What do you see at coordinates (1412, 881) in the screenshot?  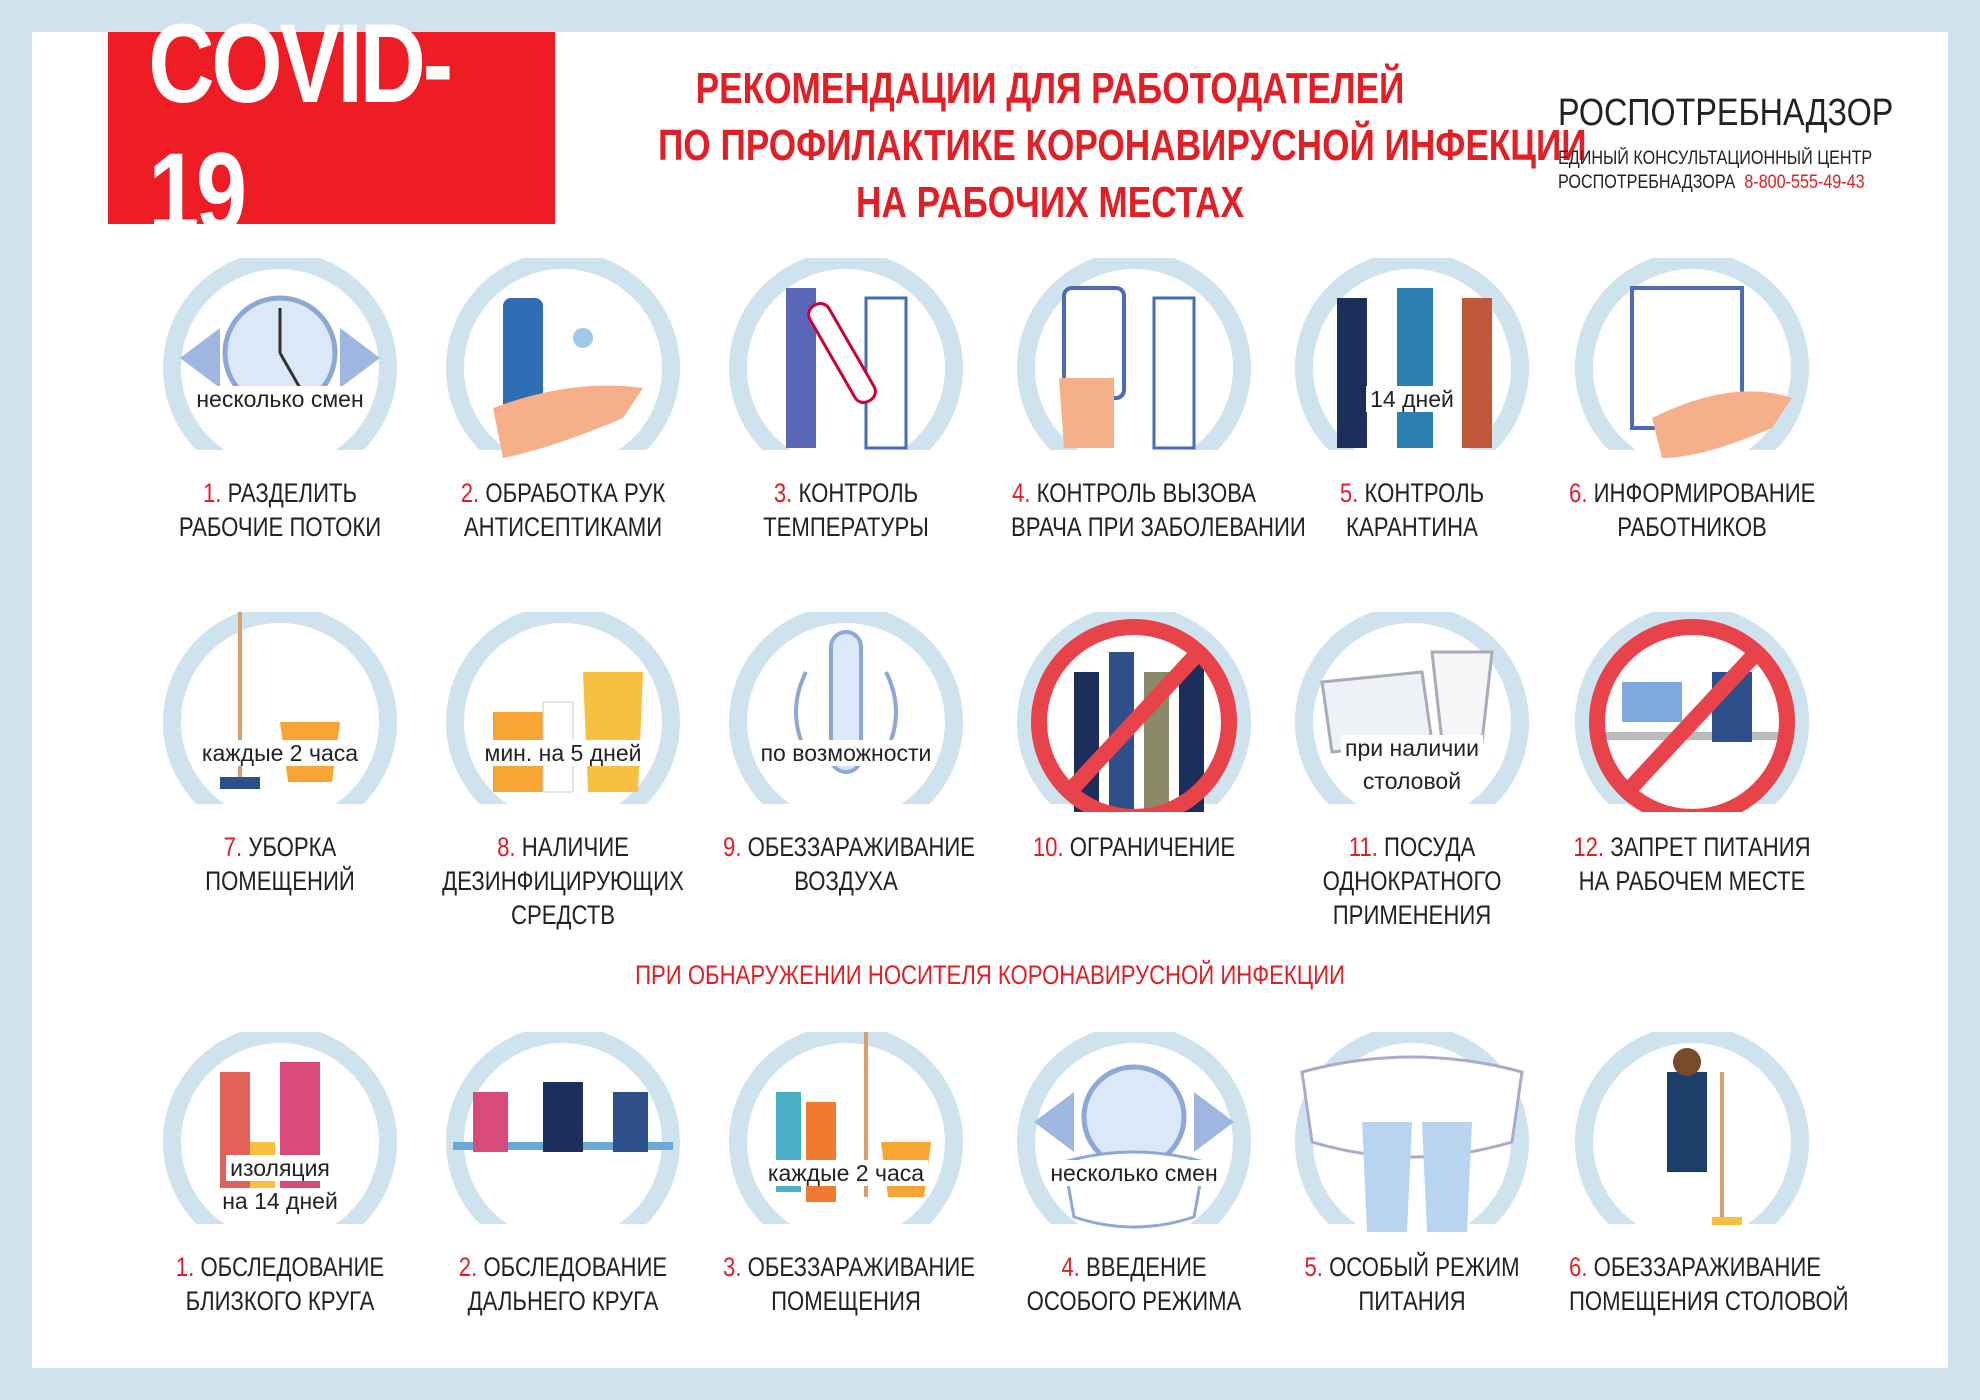 I see `item-title: 11. ПОСУДА ОДНОКРАТНОГО ПРИМЕНЕНИЯ` at bounding box center [1412, 881].